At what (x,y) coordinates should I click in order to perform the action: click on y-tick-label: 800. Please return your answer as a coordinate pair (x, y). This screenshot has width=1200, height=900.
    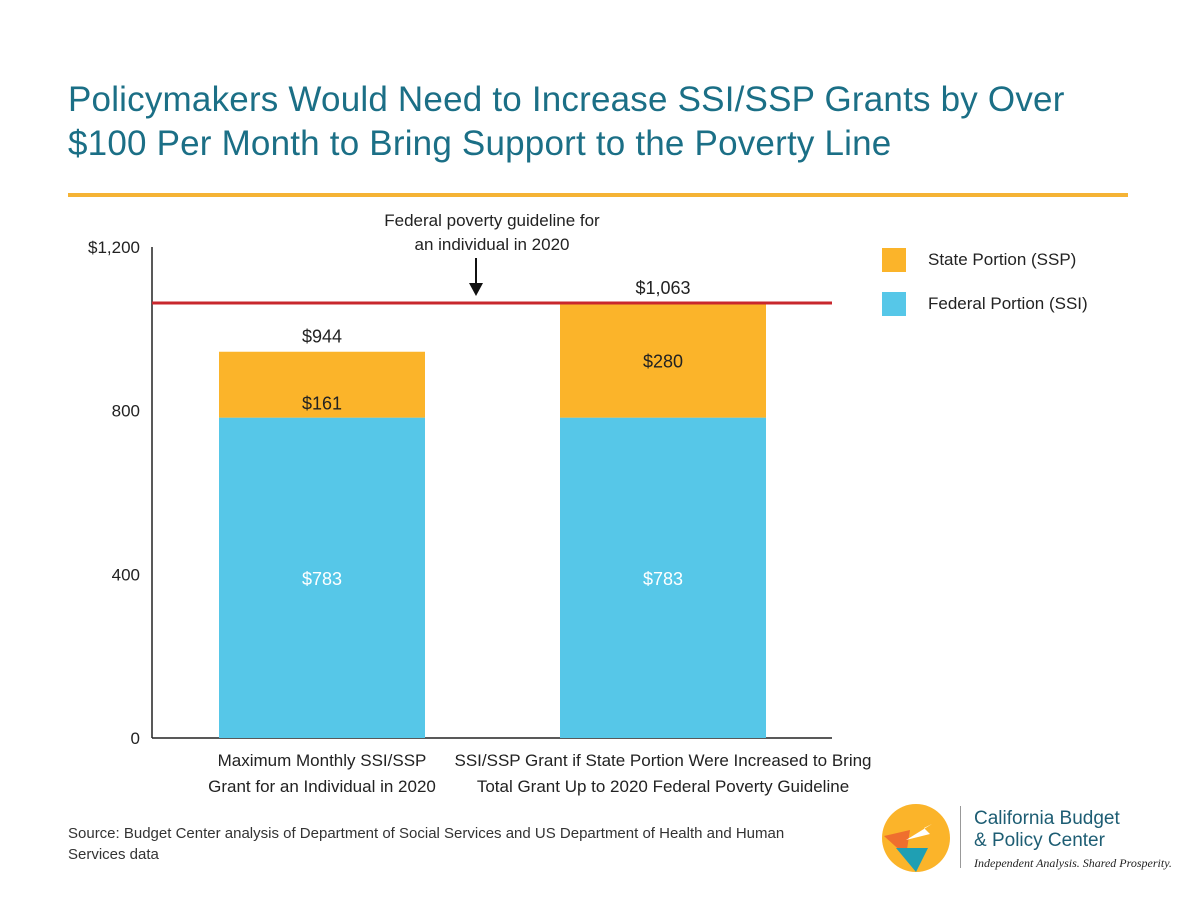
    Looking at the image, I should click on (126, 411).